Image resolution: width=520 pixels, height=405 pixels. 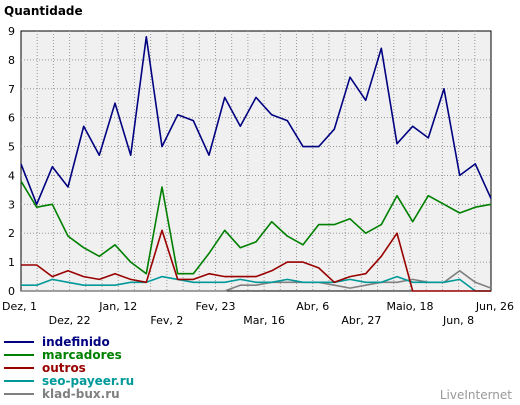 I want to click on y-tick-label: 8, so click(x=11, y=60).